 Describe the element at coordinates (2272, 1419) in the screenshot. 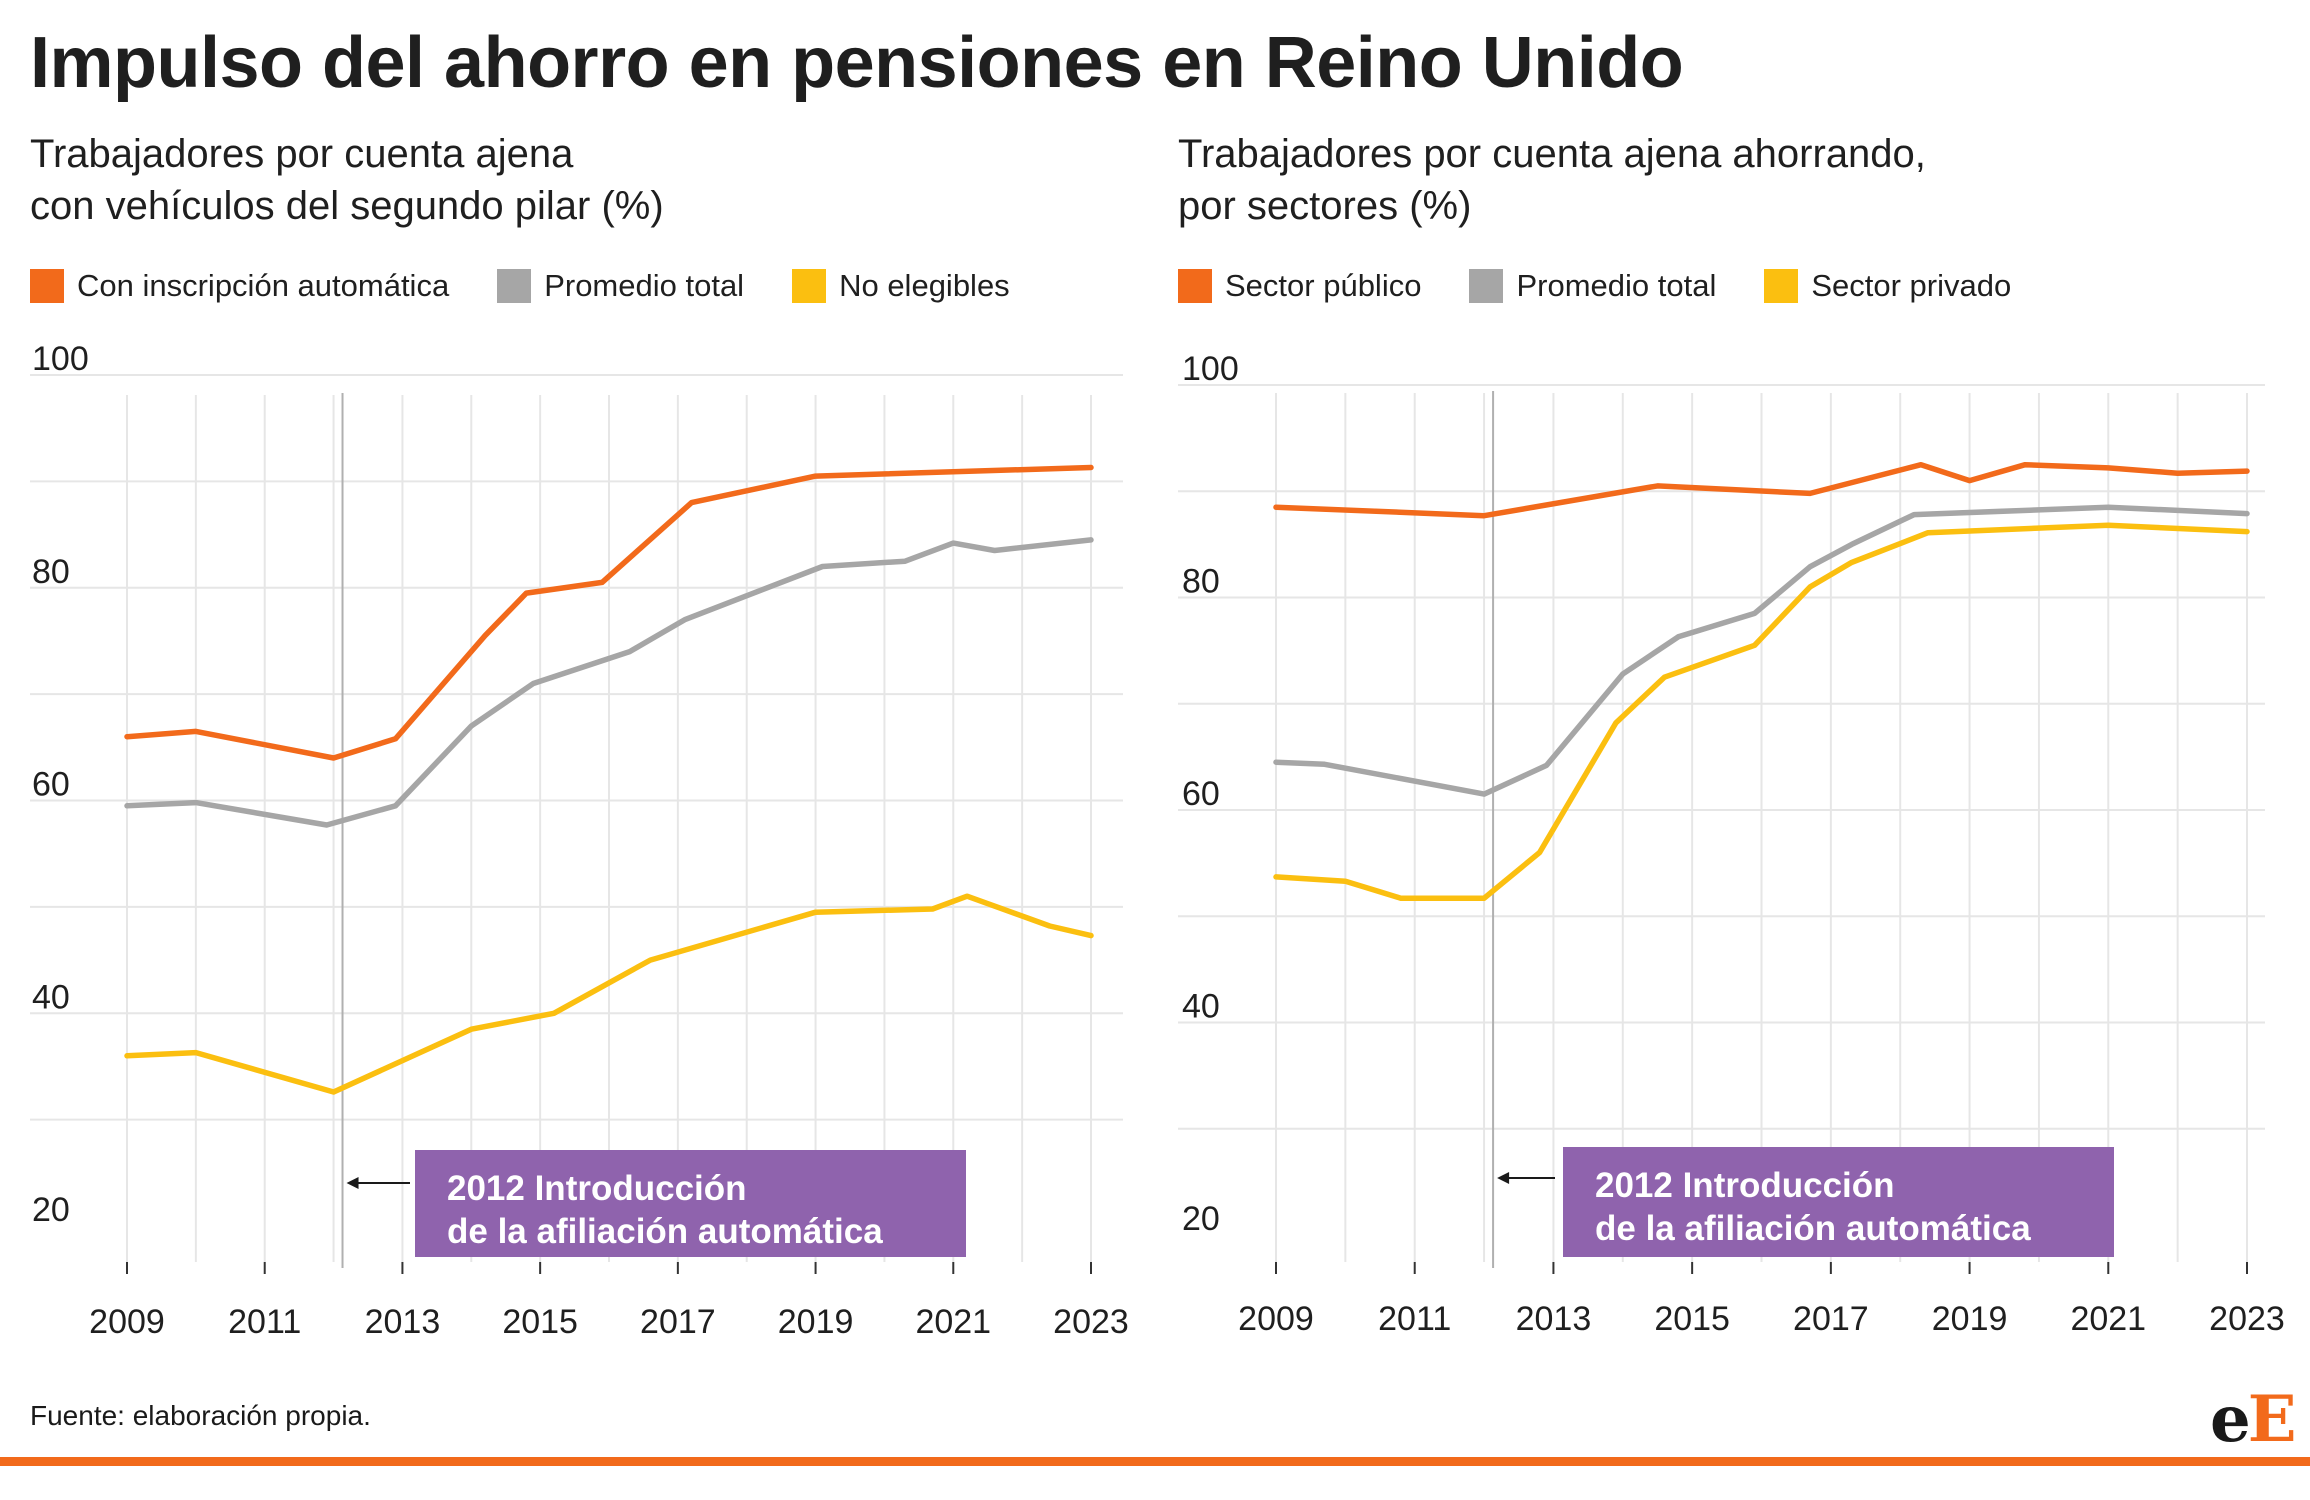

I see `logo-uppercase-e: E` at that location.